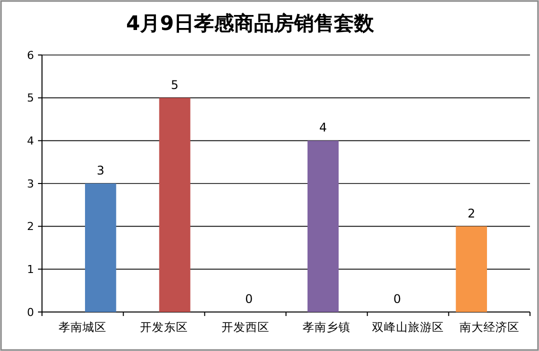  Describe the element at coordinates (30, 269) in the screenshot. I see `y-tick-label: 1` at that location.